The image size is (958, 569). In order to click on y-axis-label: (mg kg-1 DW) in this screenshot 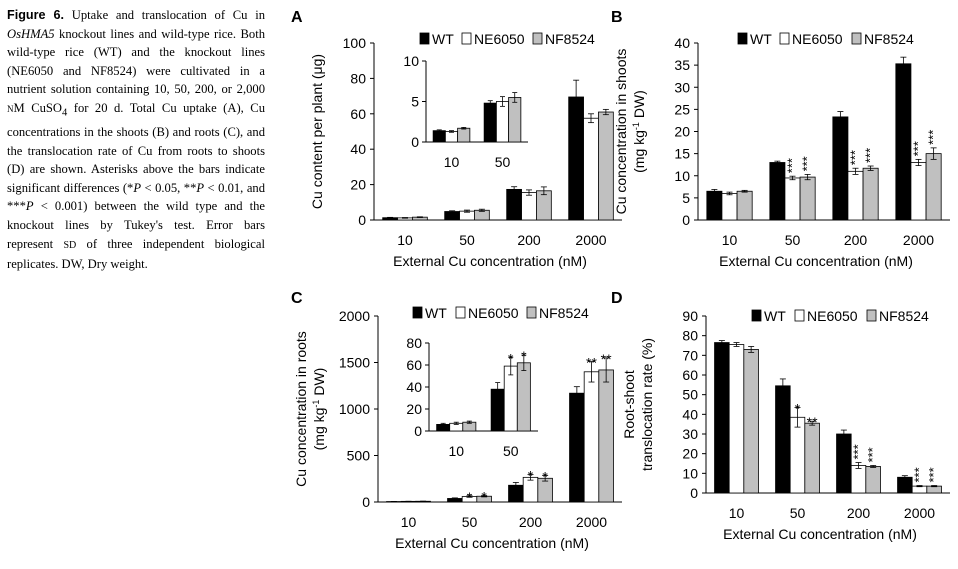, I will do `click(639, 131)`.